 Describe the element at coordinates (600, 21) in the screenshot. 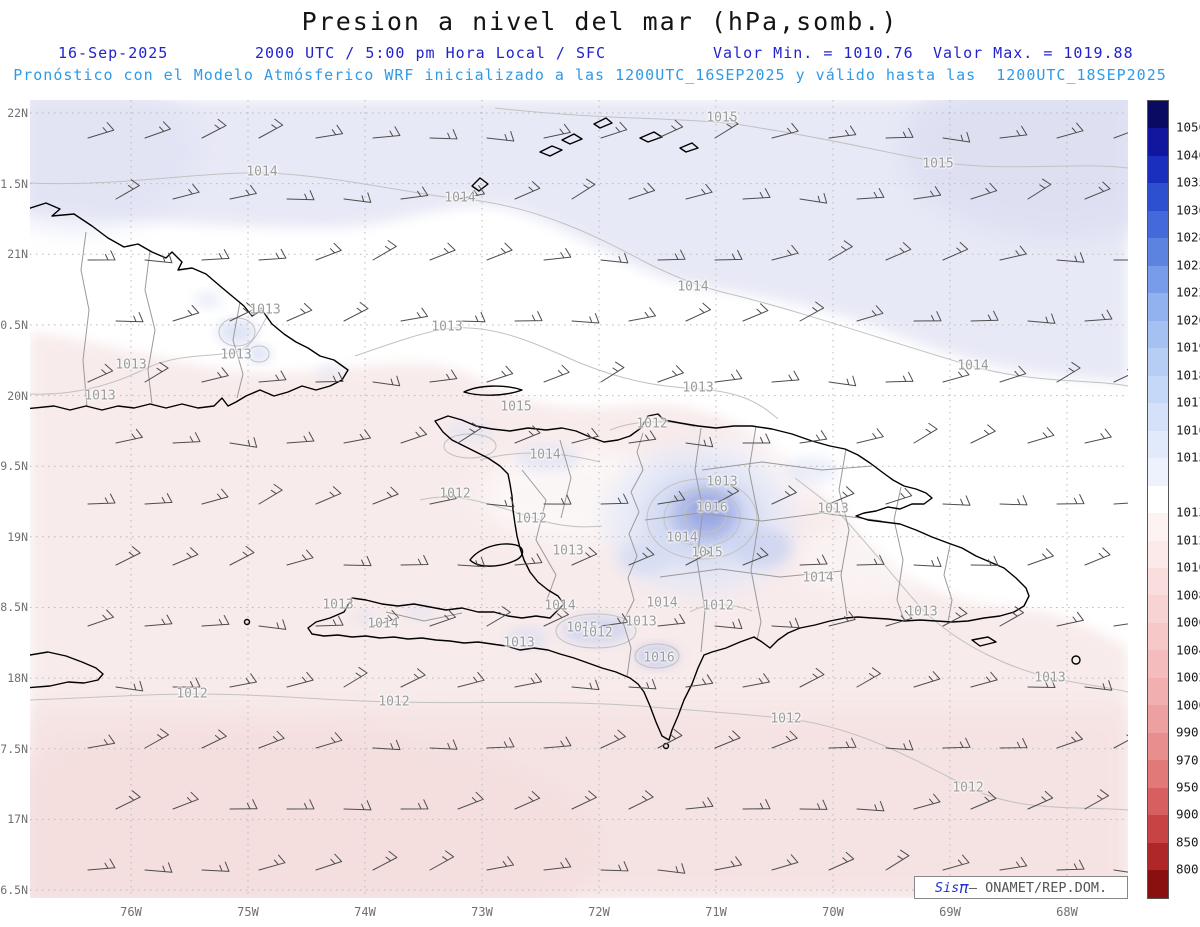

I see `page-title: Presion a nivel del mar (hPa,somb.)` at that location.